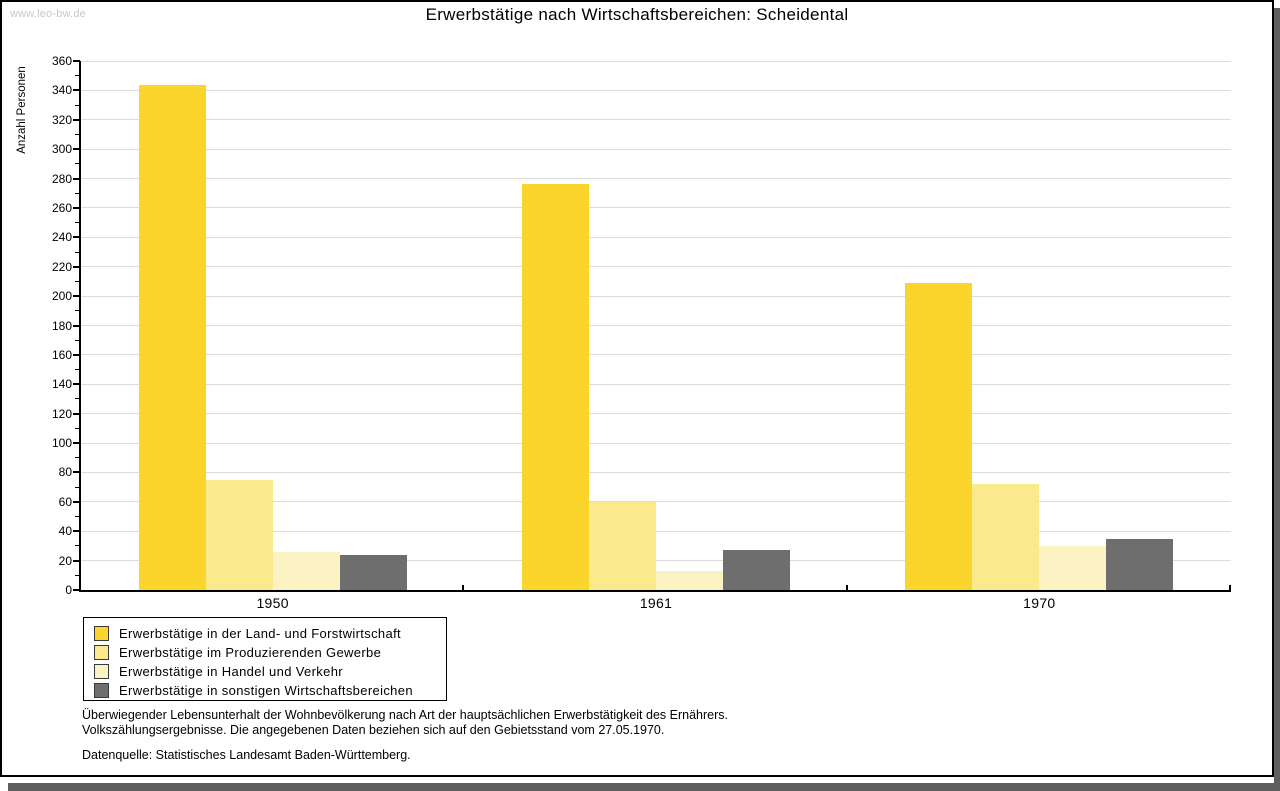  I want to click on gridline-y180, so click(656, 325).